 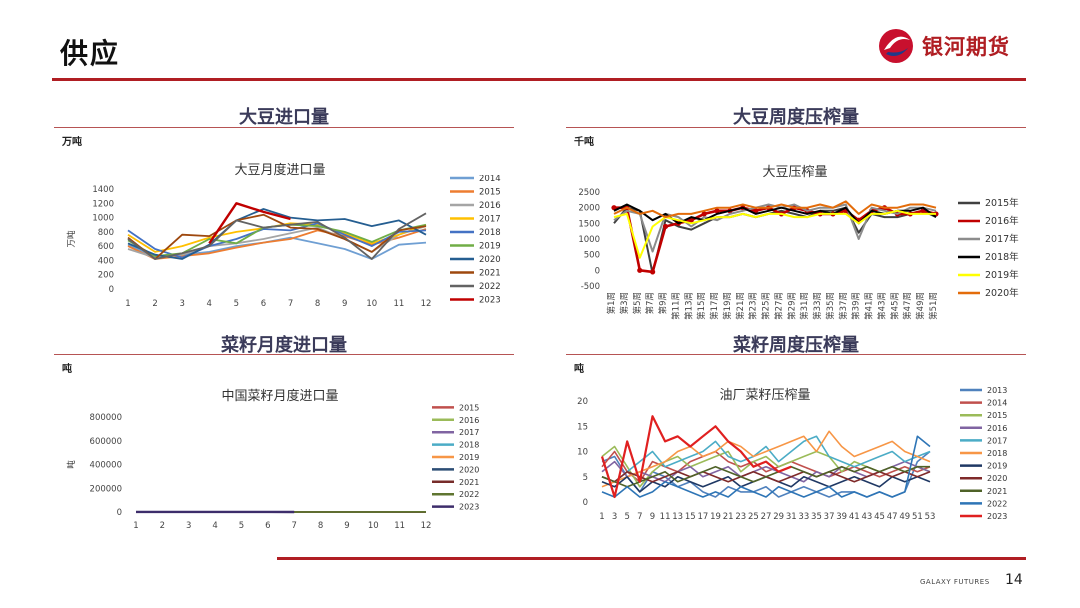 I want to click on galaxy-logo-icon, so click(x=896, y=46).